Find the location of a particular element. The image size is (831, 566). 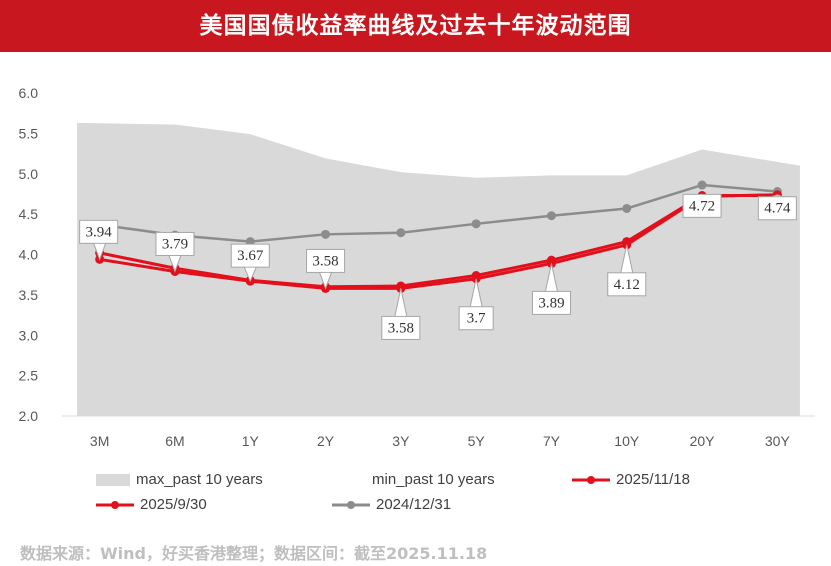

legend-item-max: max_past 10 years is located at coordinates (179, 479).